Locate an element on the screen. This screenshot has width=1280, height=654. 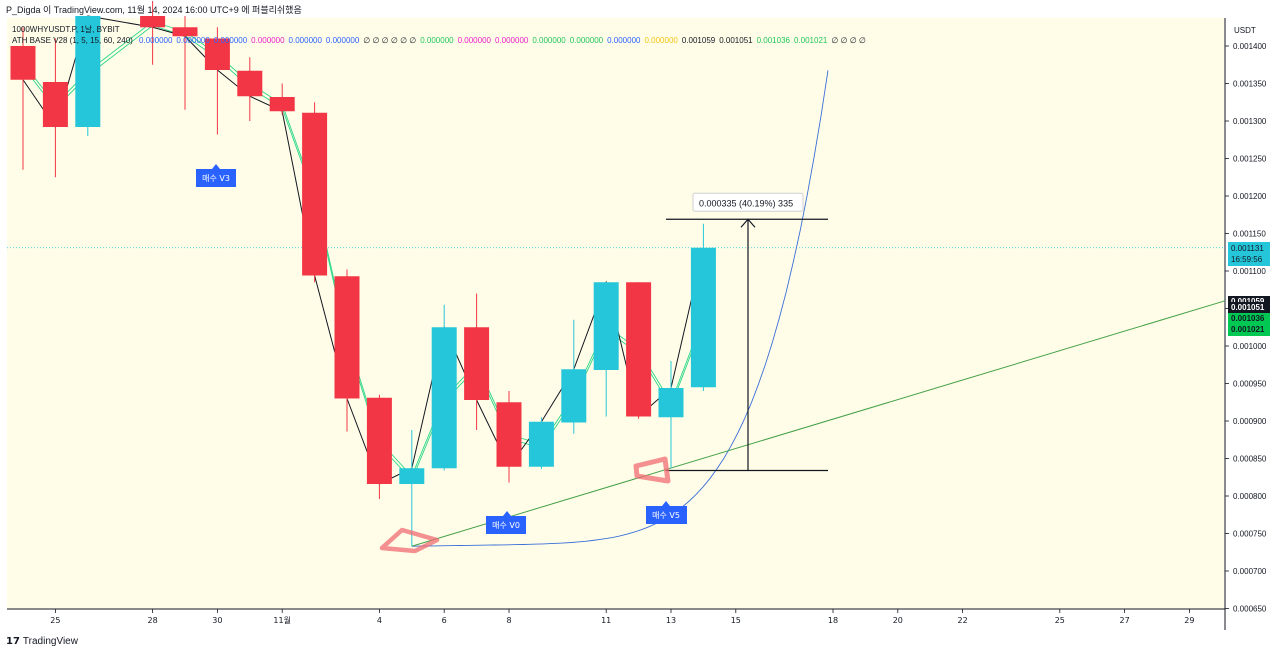
x-tick-label: 30 is located at coordinates (217, 620).